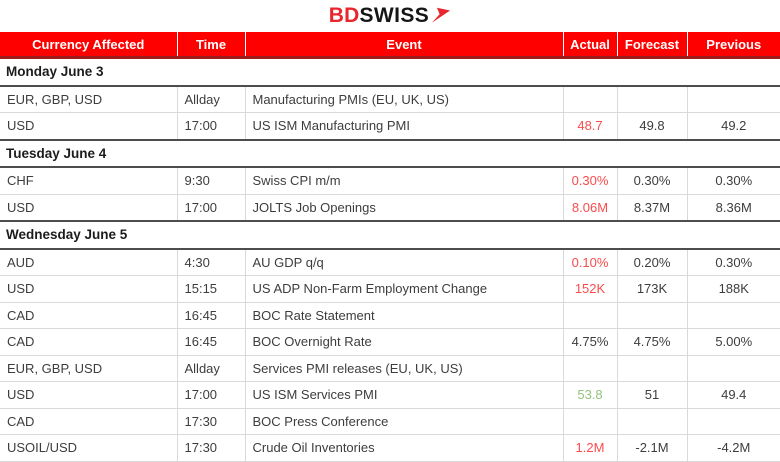 This screenshot has height=462, width=780. I want to click on cell-previous: 188K, so click(733, 289).